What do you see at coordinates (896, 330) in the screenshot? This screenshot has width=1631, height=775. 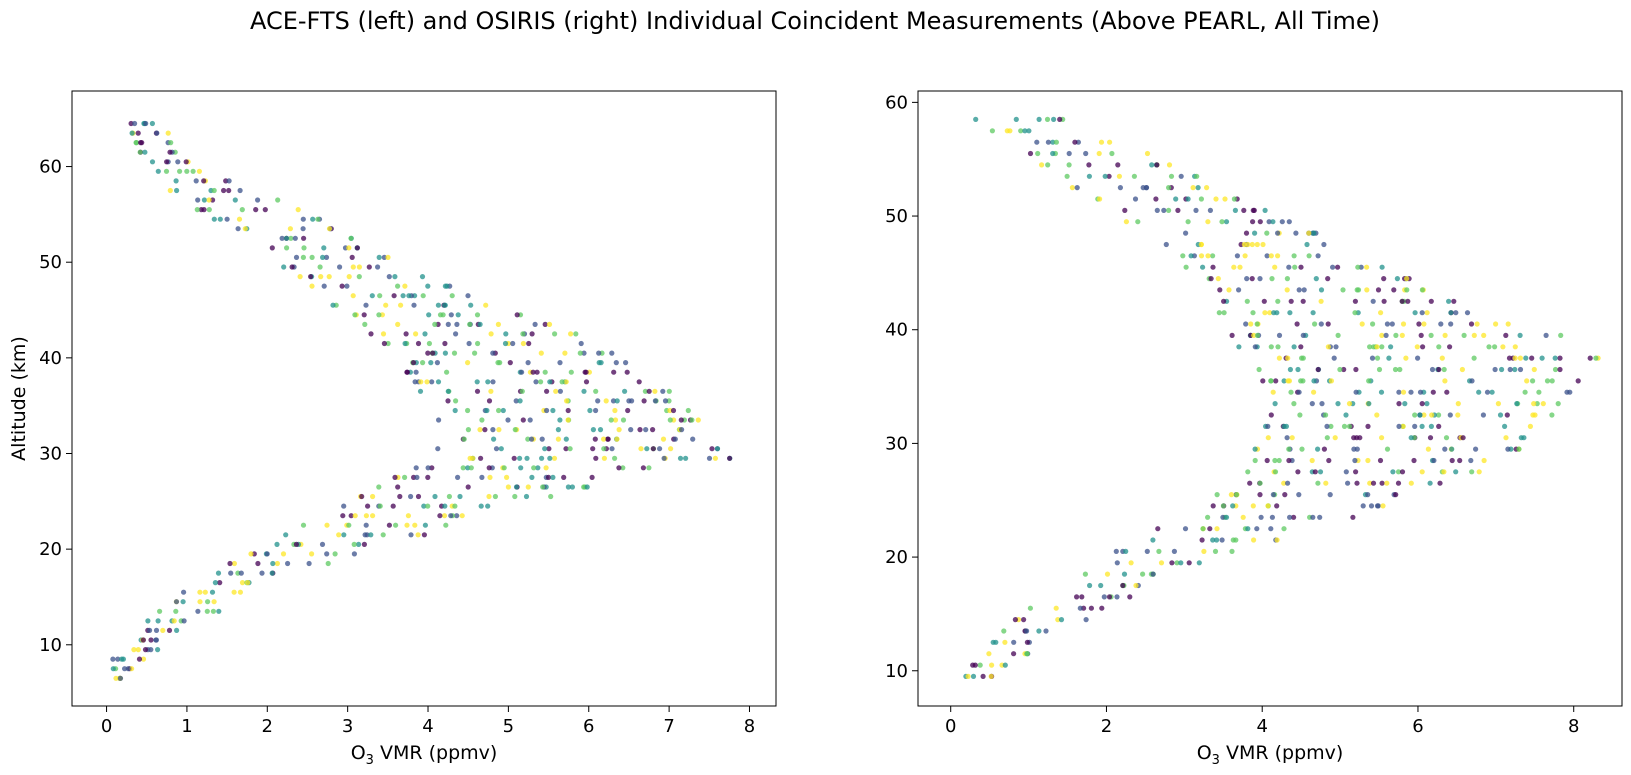 I see `y-tick-label: 40` at bounding box center [896, 330].